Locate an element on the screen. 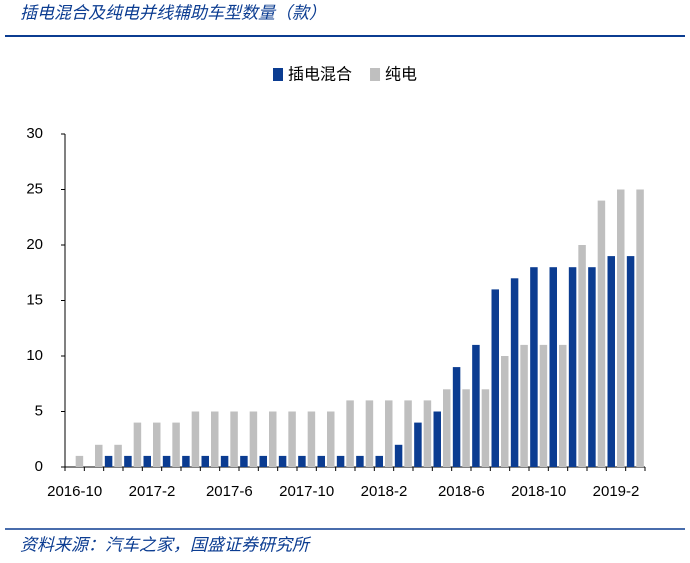 The image size is (690, 563). x-tick-label: 2018-10 is located at coordinates (538, 491).